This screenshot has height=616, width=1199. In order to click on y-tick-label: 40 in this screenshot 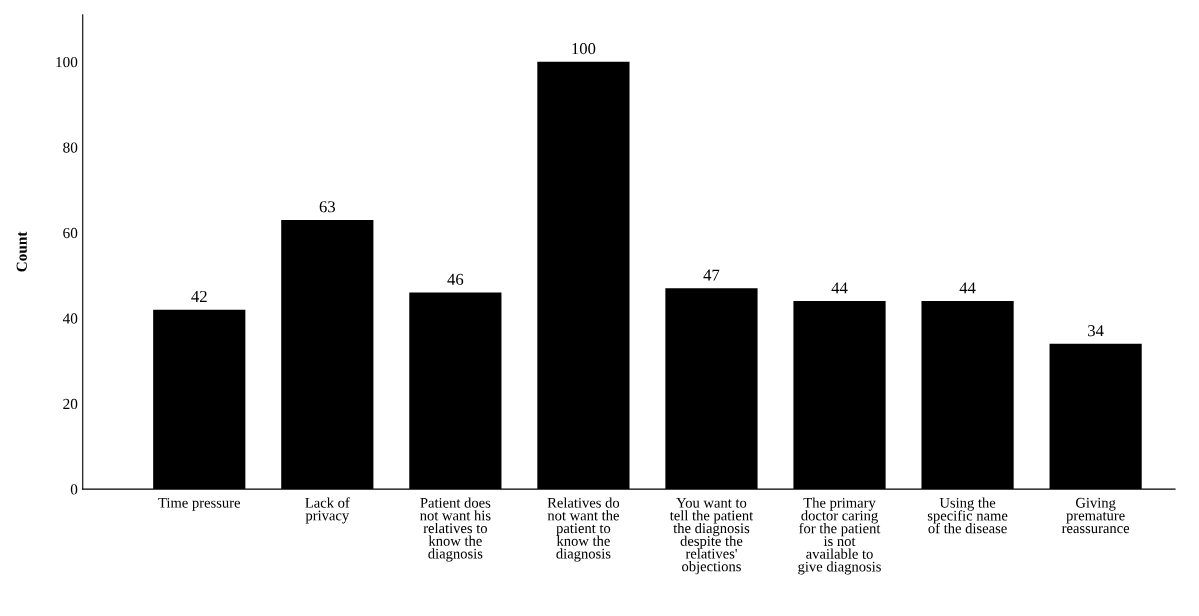, I will do `click(70, 318)`.